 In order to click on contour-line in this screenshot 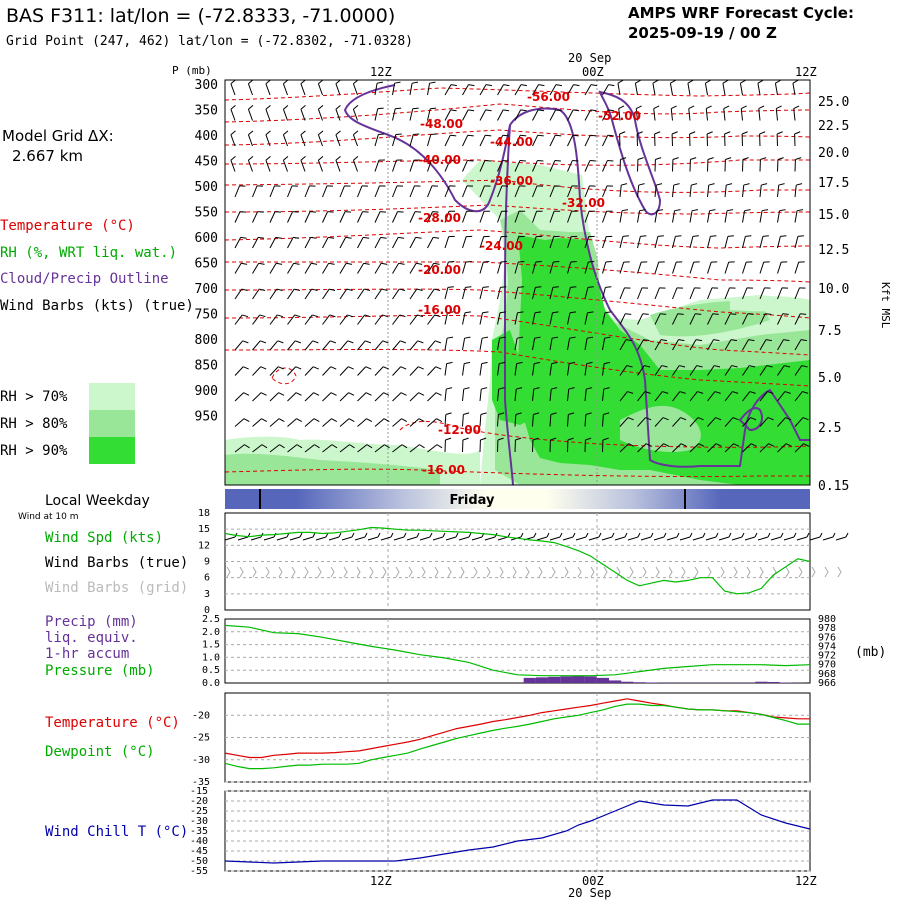, I will do `click(284, 376)`.